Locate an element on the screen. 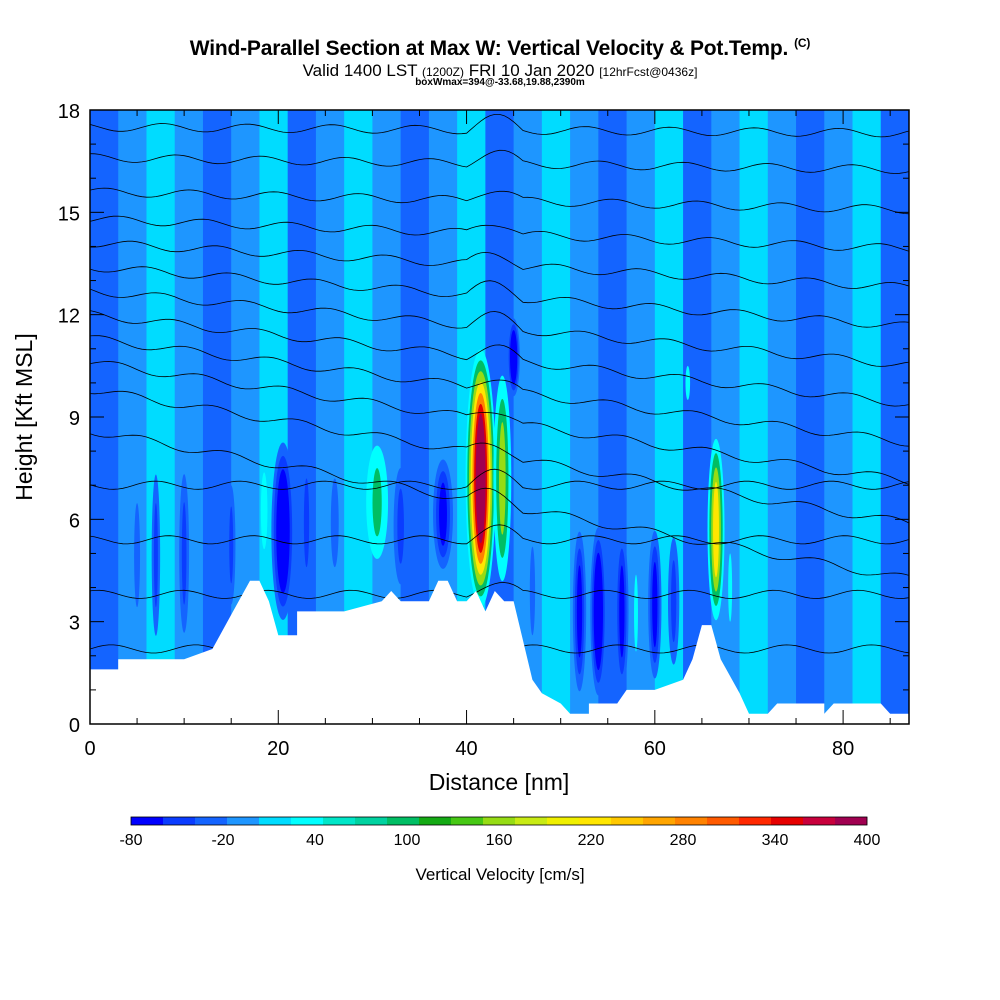 Image resolution: width=1000 pixels, height=1000 pixels. x-tick-label: 0 is located at coordinates (89, 749).